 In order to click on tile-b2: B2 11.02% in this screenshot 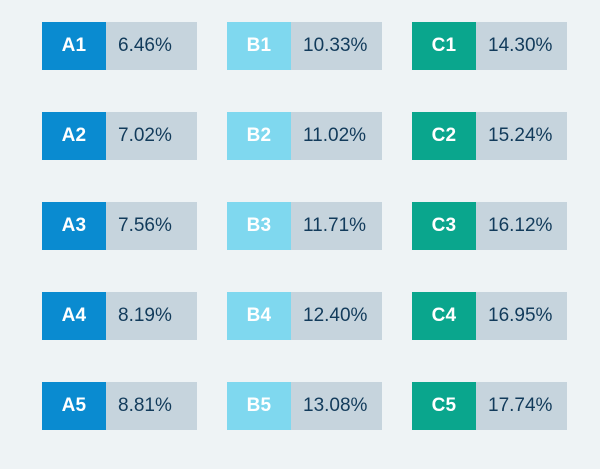, I will do `click(304, 136)`.